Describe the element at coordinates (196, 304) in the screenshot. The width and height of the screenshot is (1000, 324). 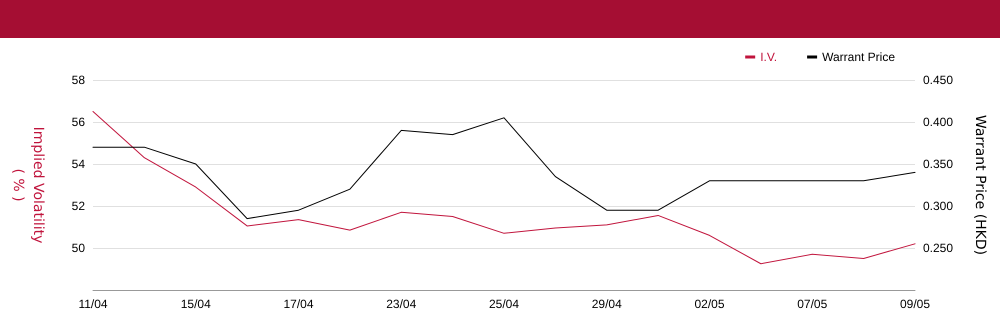
I see `x-tick-label: 15/04` at that location.